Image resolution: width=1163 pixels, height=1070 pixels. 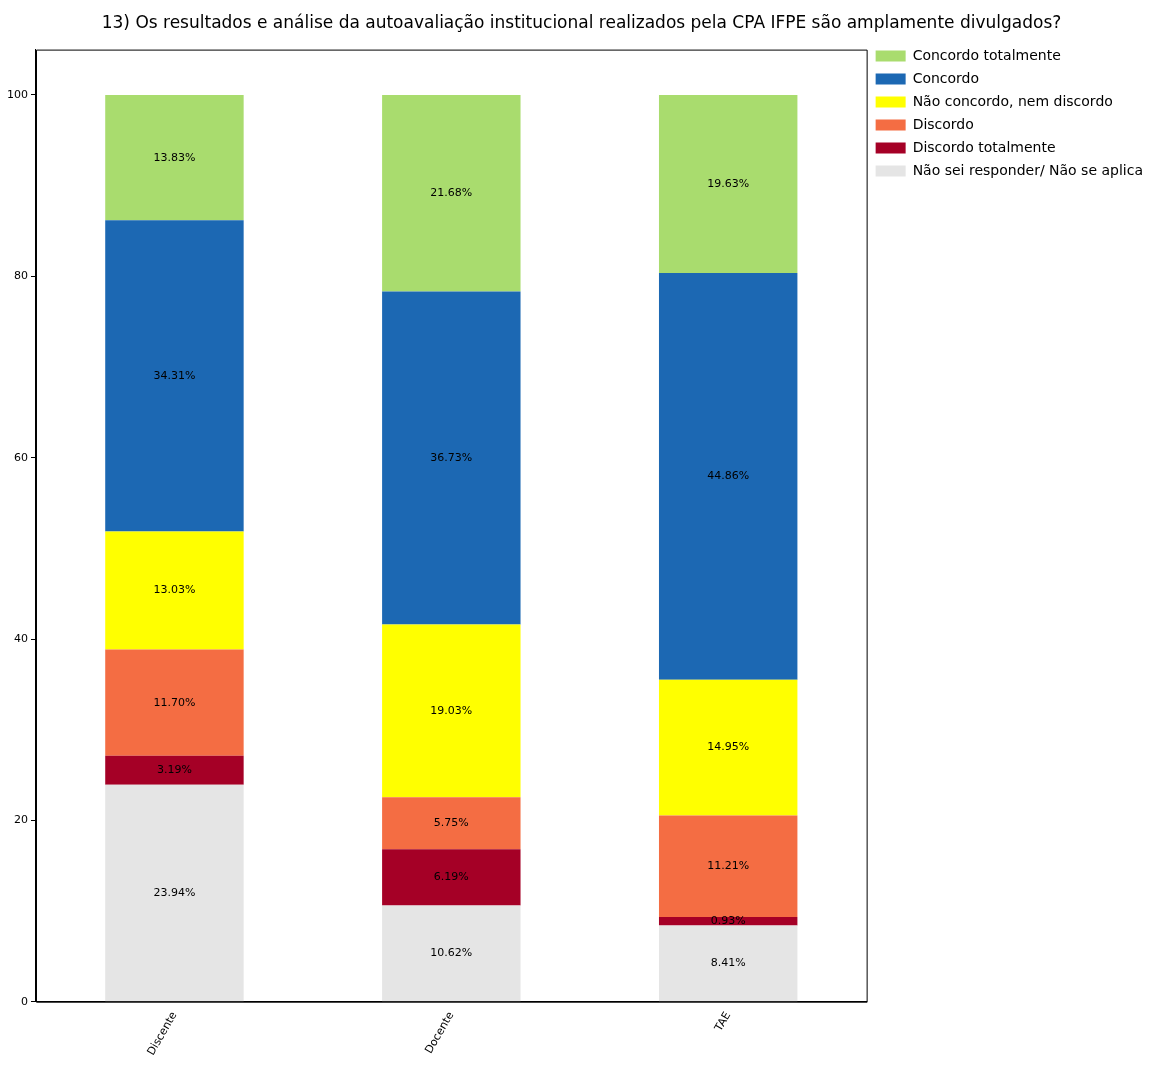 I want to click on chart-title: 13) Os resultados e análise da autoavaliação institucional realizados pela CPA IFPE são amplamente divulgados?, so click(x=581, y=22).